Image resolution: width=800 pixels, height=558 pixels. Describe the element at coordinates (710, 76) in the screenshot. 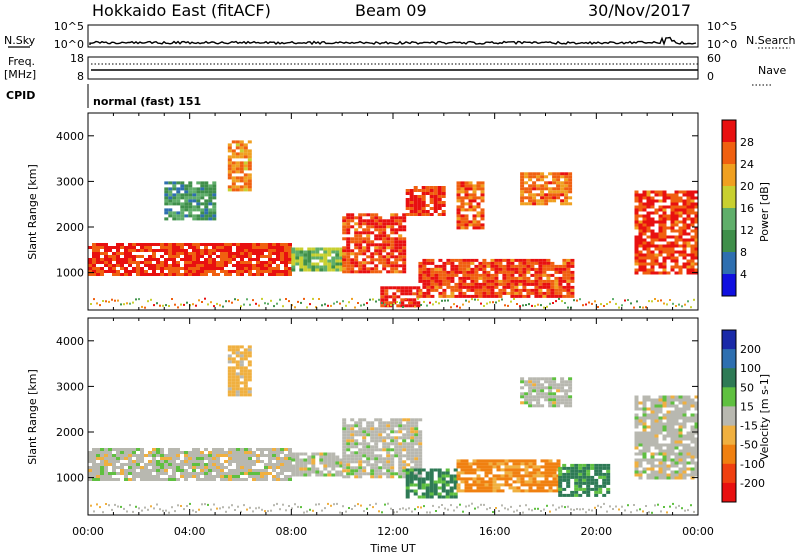

I see `nave-tick-bottom: 0` at that location.